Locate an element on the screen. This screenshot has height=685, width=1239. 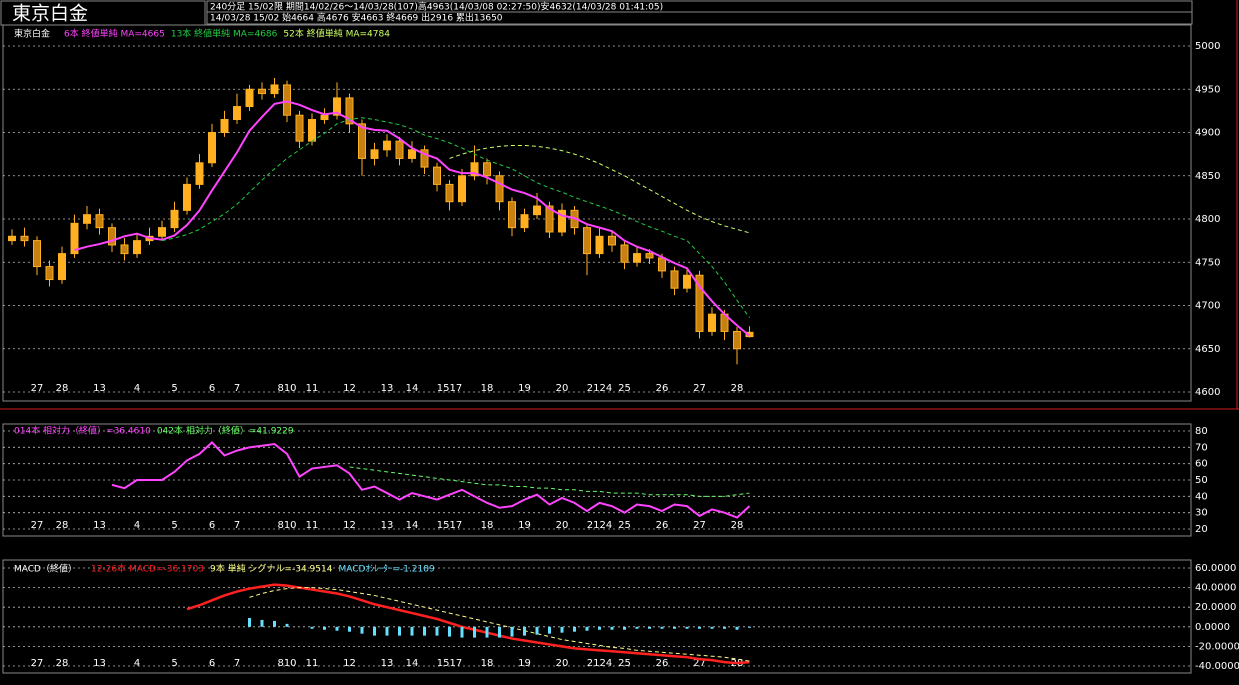
y-tick-label: 70 is located at coordinates (1201, 447).